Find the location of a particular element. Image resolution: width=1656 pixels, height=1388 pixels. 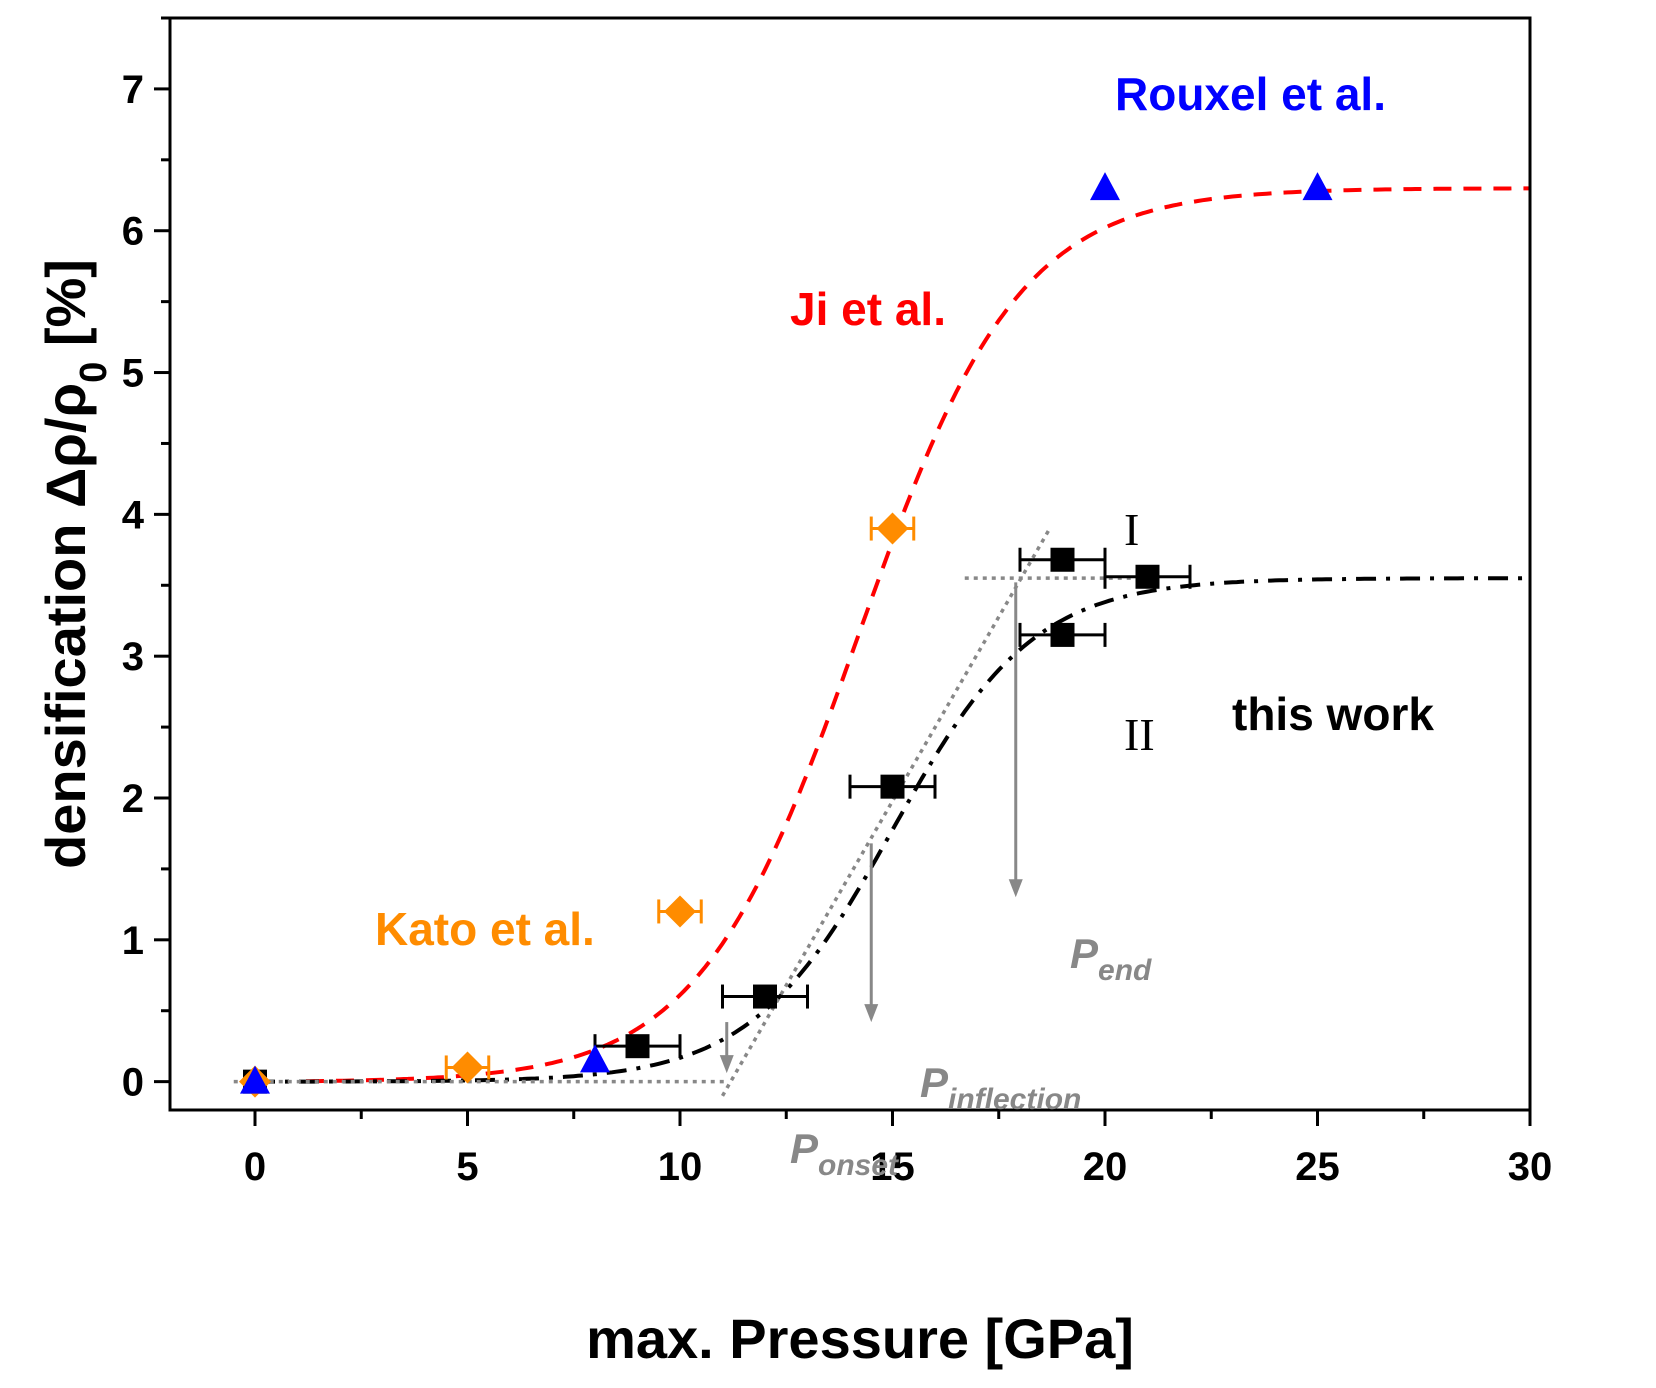

x-tick-label: 15 is located at coordinates (892, 1167).